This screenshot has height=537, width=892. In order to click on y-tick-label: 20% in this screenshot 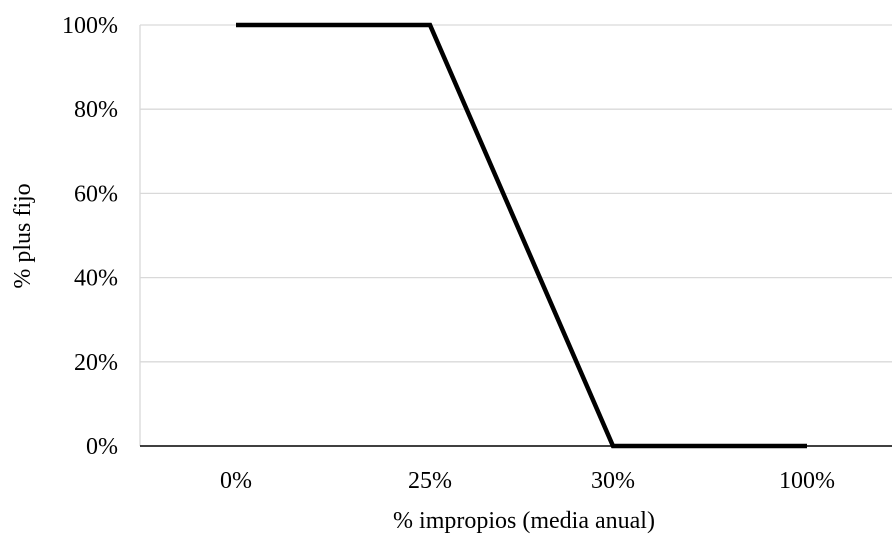, I will do `click(96, 363)`.